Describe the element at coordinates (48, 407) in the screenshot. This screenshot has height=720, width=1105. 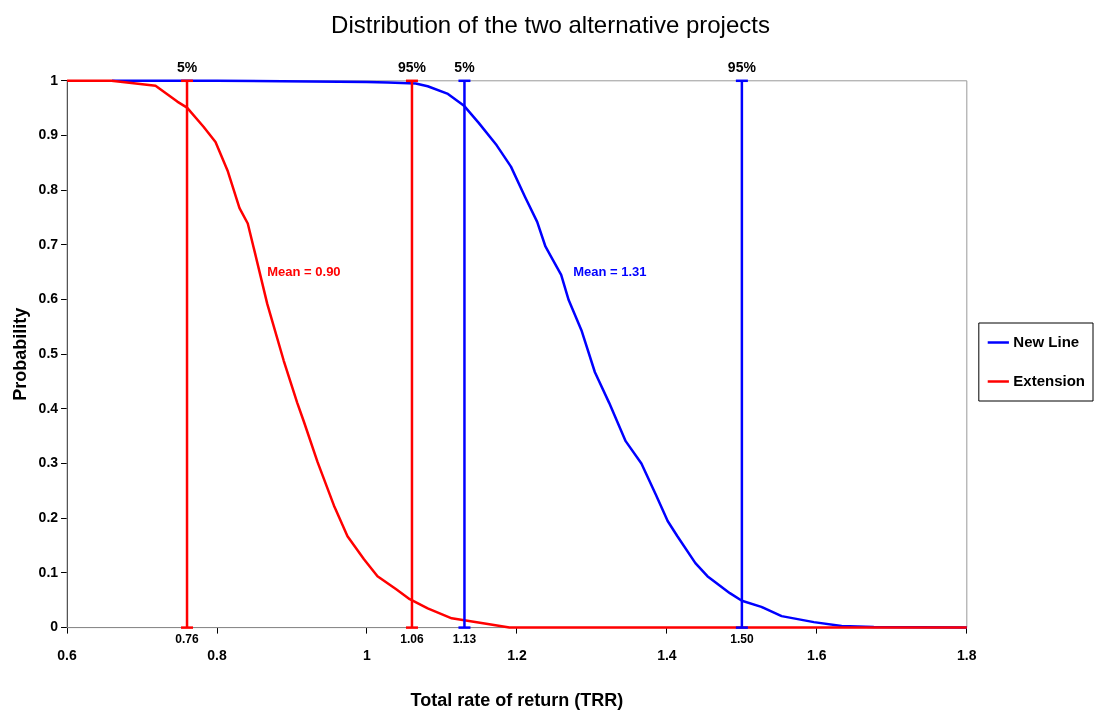
I see `y-tick-label: 0.4` at that location.